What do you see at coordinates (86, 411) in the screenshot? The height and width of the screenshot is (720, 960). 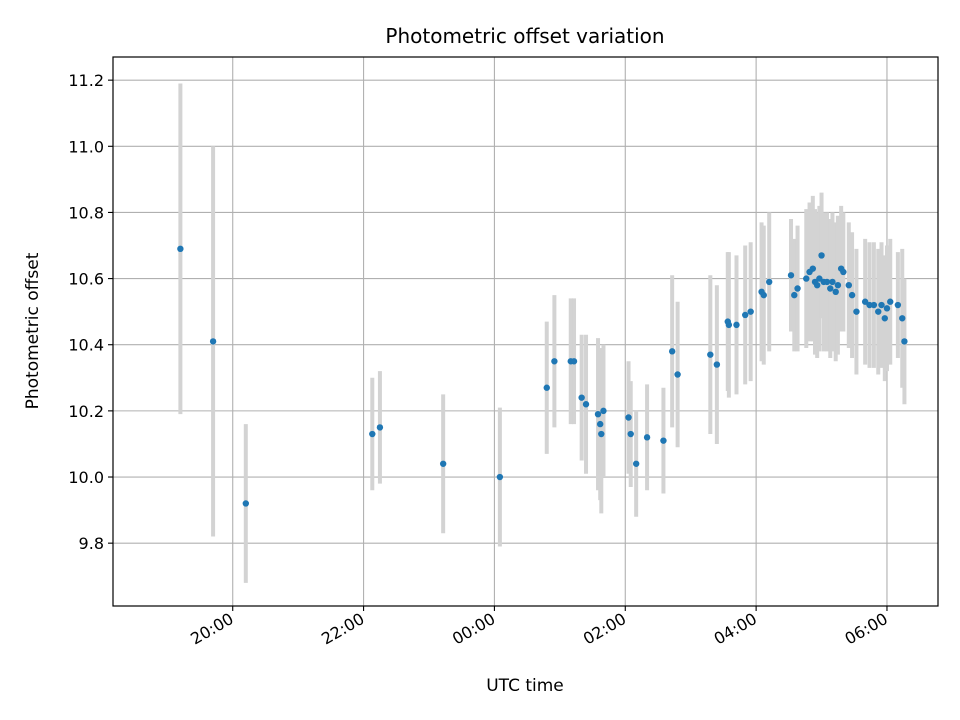 I see `y-tick-label: 10.2` at bounding box center [86, 411].